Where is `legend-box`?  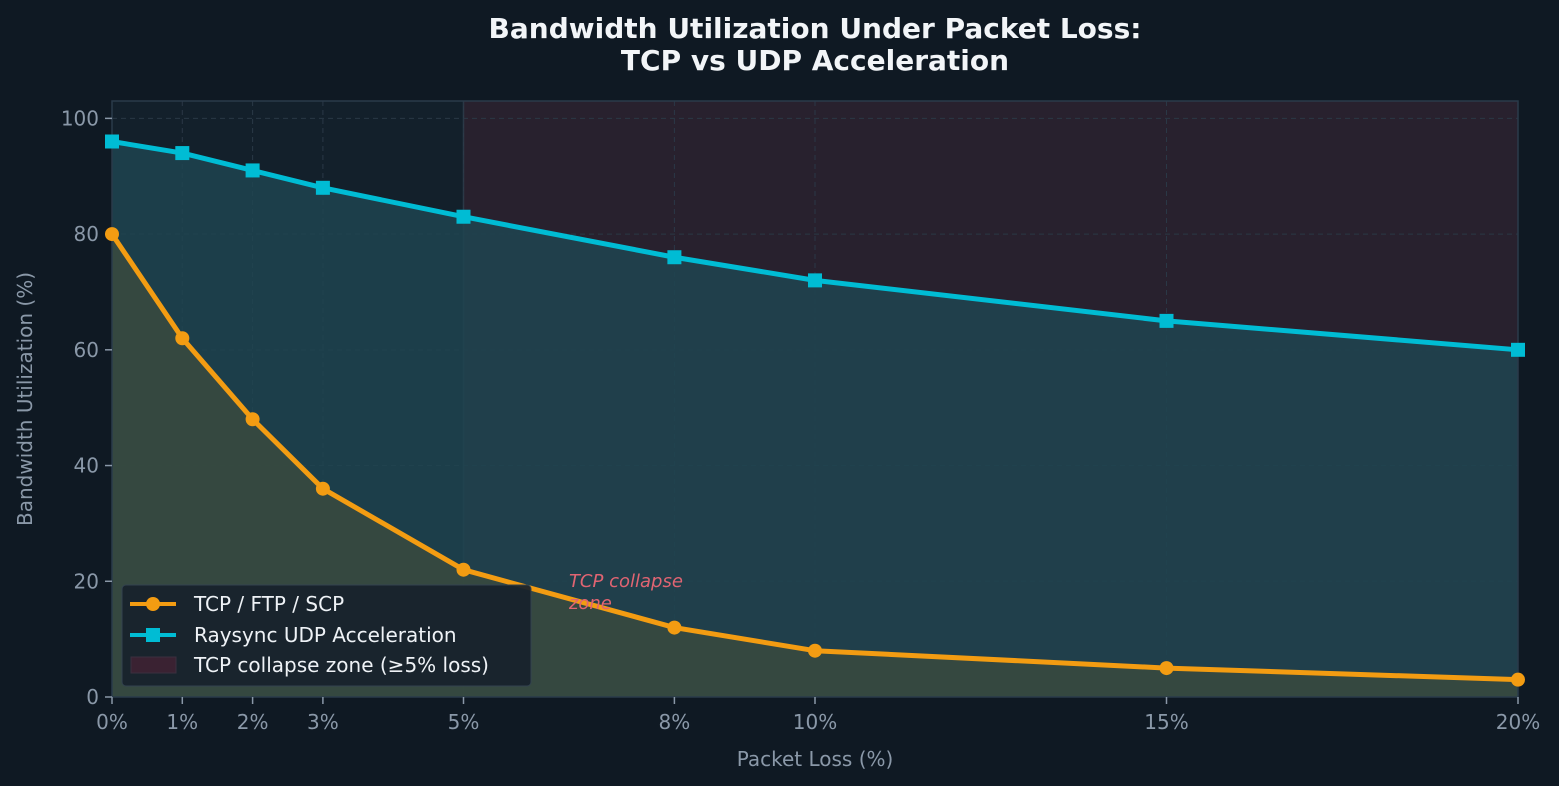 legend-box is located at coordinates (326, 635).